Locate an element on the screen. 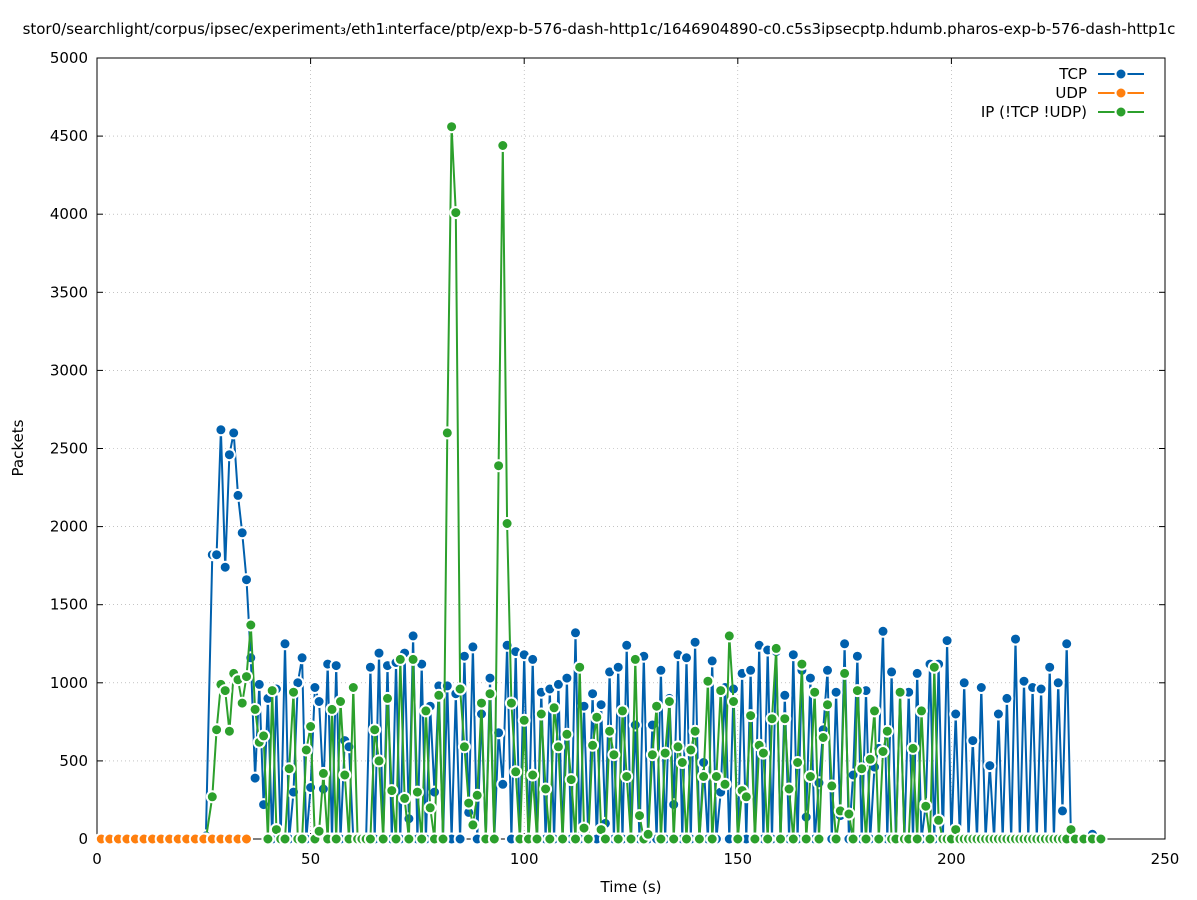  legend-label: TCP is located at coordinates (1072, 74).